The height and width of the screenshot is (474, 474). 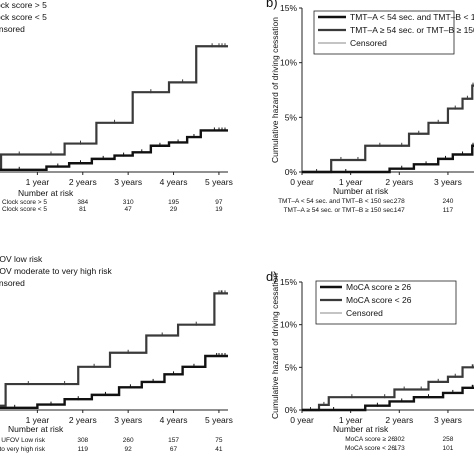 What do you see at coordinates (23, 440) in the screenshot?
I see `panel-c-risk-row-label: UFOV Low risk` at bounding box center [23, 440].